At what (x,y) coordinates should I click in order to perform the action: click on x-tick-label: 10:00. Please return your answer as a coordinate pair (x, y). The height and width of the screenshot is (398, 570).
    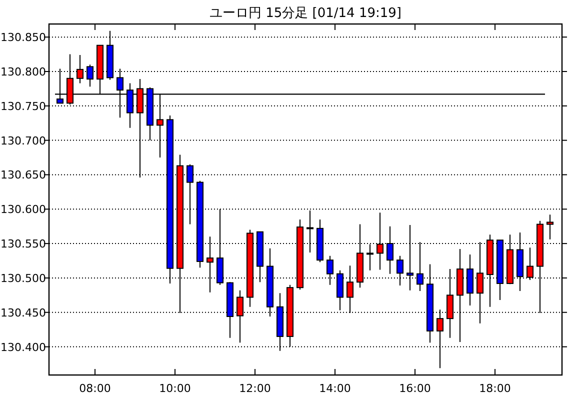
    Looking at the image, I should click on (175, 388).